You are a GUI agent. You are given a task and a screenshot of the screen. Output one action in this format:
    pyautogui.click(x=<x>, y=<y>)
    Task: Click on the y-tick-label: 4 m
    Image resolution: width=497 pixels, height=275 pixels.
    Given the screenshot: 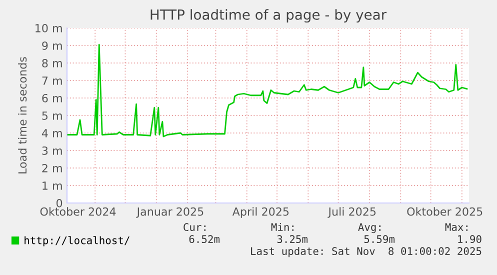 What is the action you would take?
    pyautogui.click(x=52, y=133)
    